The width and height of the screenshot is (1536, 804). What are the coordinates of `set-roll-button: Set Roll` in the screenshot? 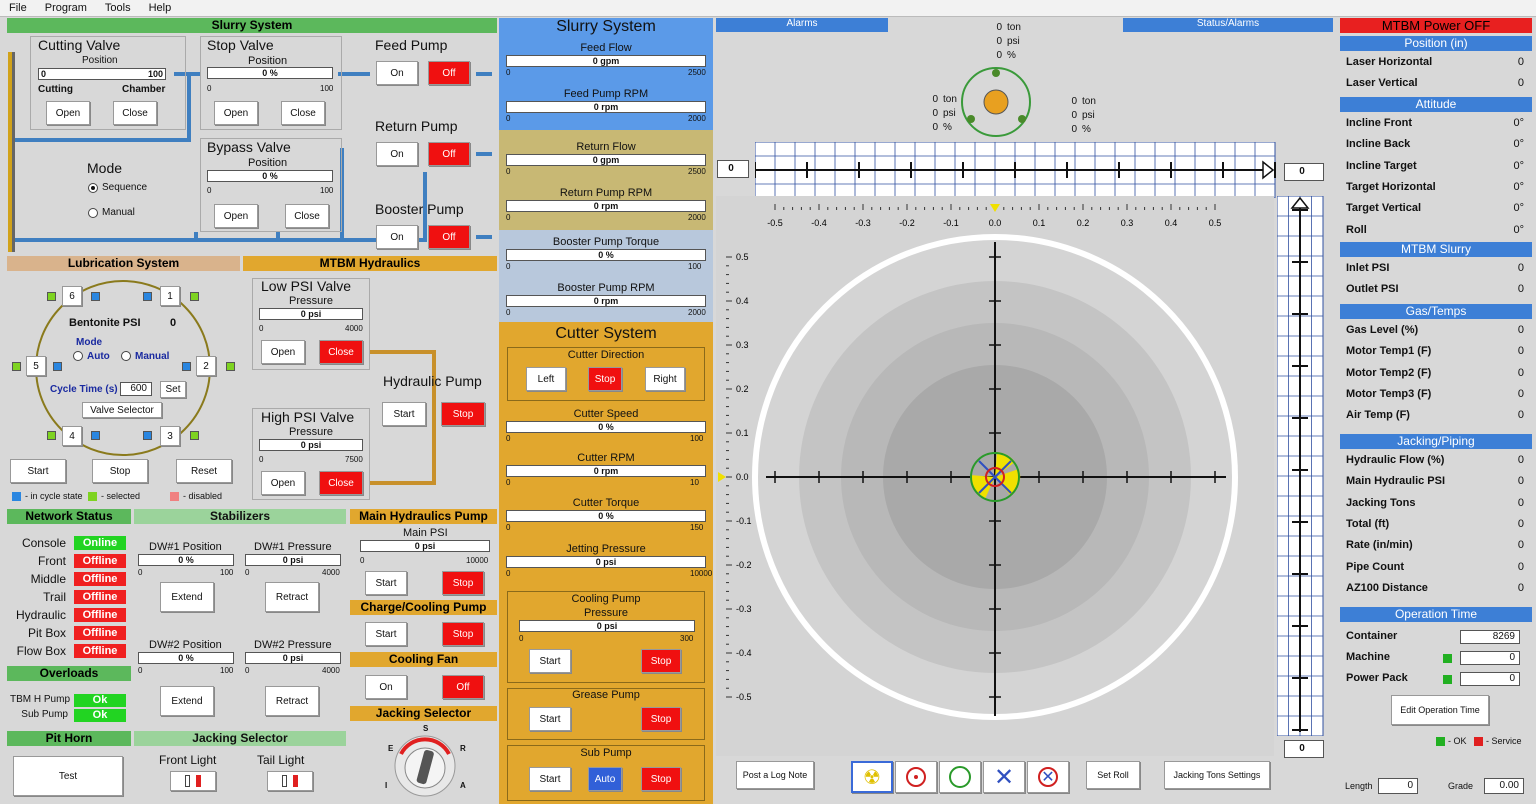 It's located at (1113, 775).